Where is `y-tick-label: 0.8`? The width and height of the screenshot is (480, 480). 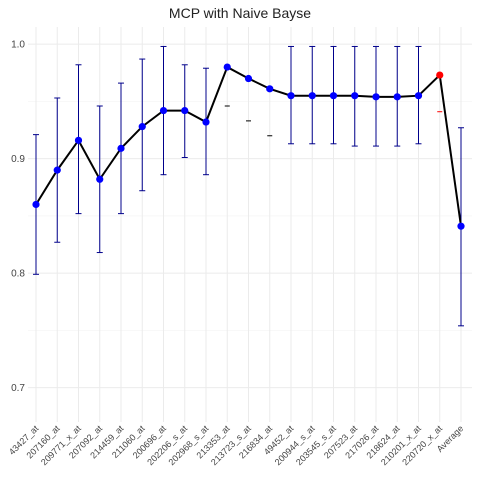
y-tick-label: 0.8 is located at coordinates (18, 274).